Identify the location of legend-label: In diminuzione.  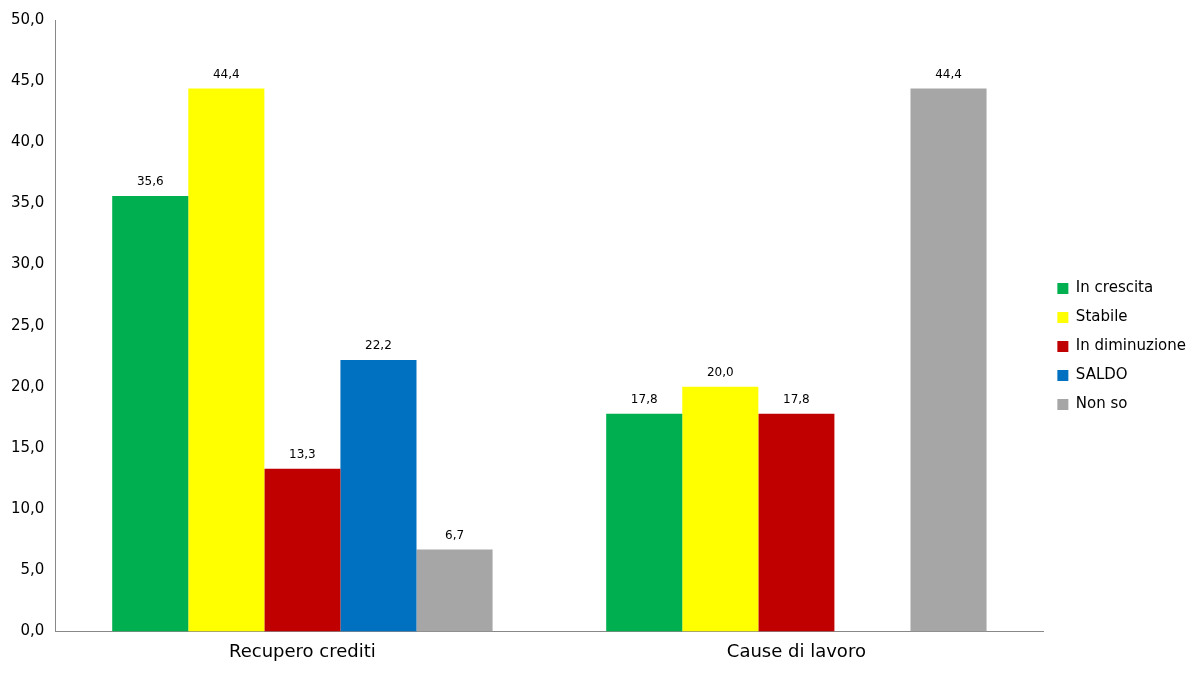
(1131, 345).